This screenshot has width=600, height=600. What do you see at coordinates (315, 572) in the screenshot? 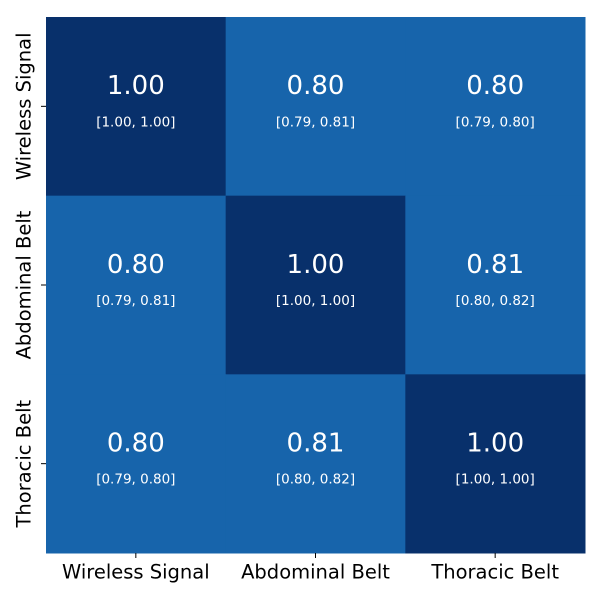
I see `x-tick-label: Abdominal Belt` at bounding box center [315, 572].